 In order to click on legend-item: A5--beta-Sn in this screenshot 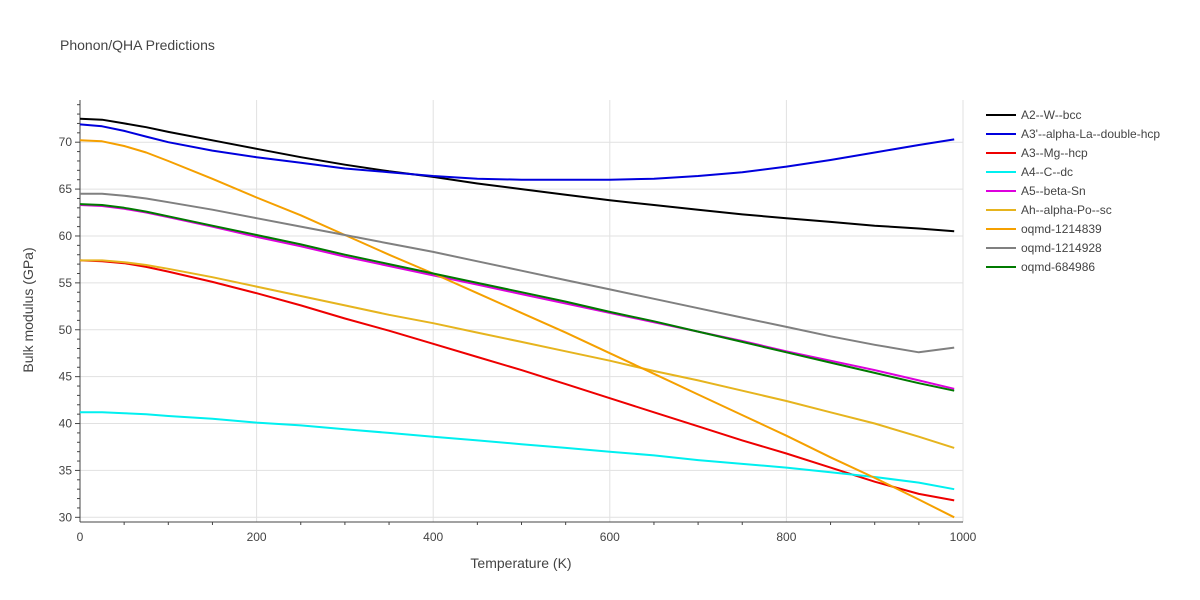, I will do `click(1036, 191)`.